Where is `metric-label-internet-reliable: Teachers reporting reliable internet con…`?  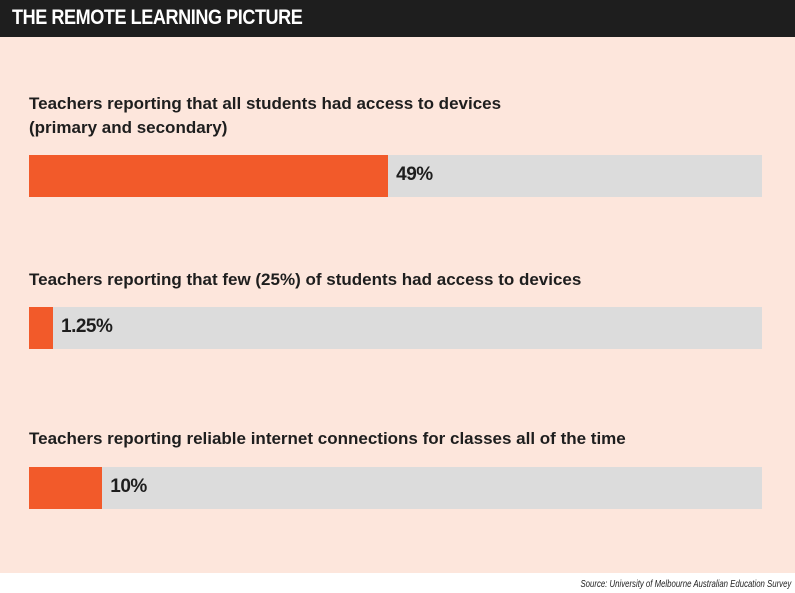
metric-label-internet-reliable: Teachers reporting reliable internet con… is located at coordinates (327, 438).